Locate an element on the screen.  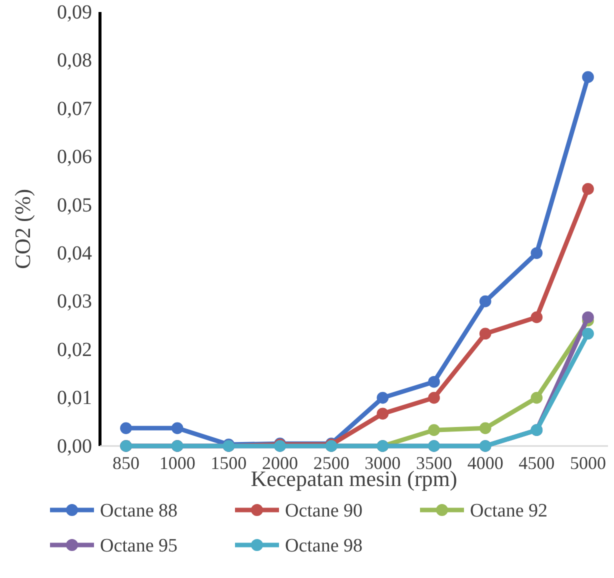
legend-label: Octane 92 is located at coordinates (509, 511).